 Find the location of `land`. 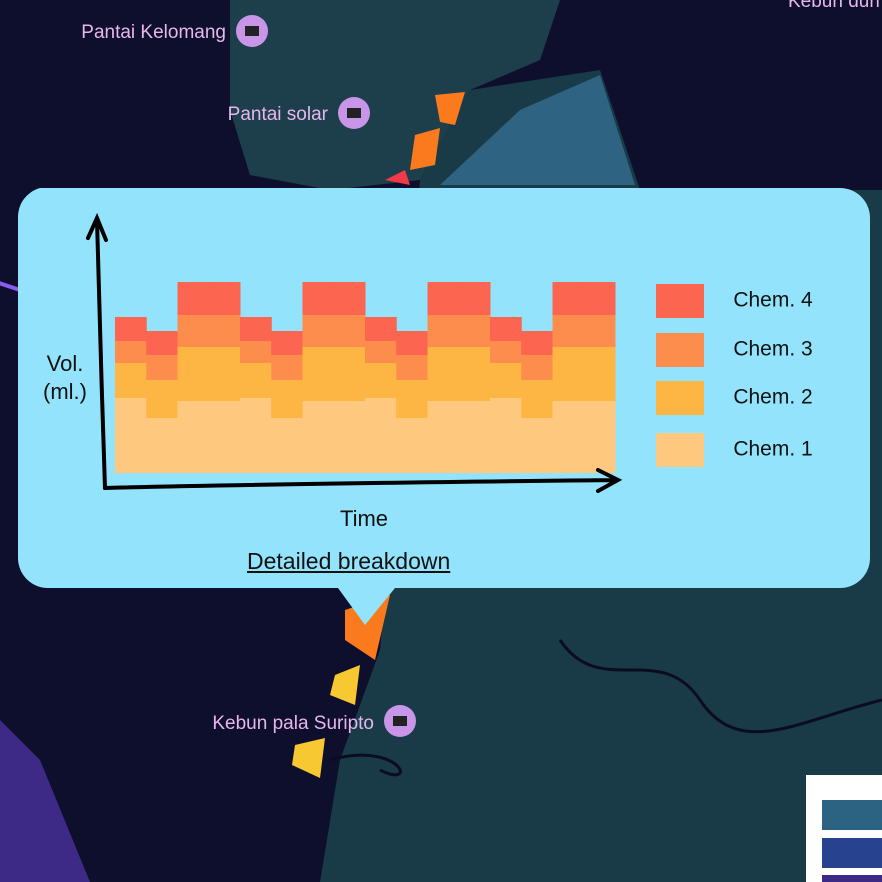

land is located at coordinates (395, 95).